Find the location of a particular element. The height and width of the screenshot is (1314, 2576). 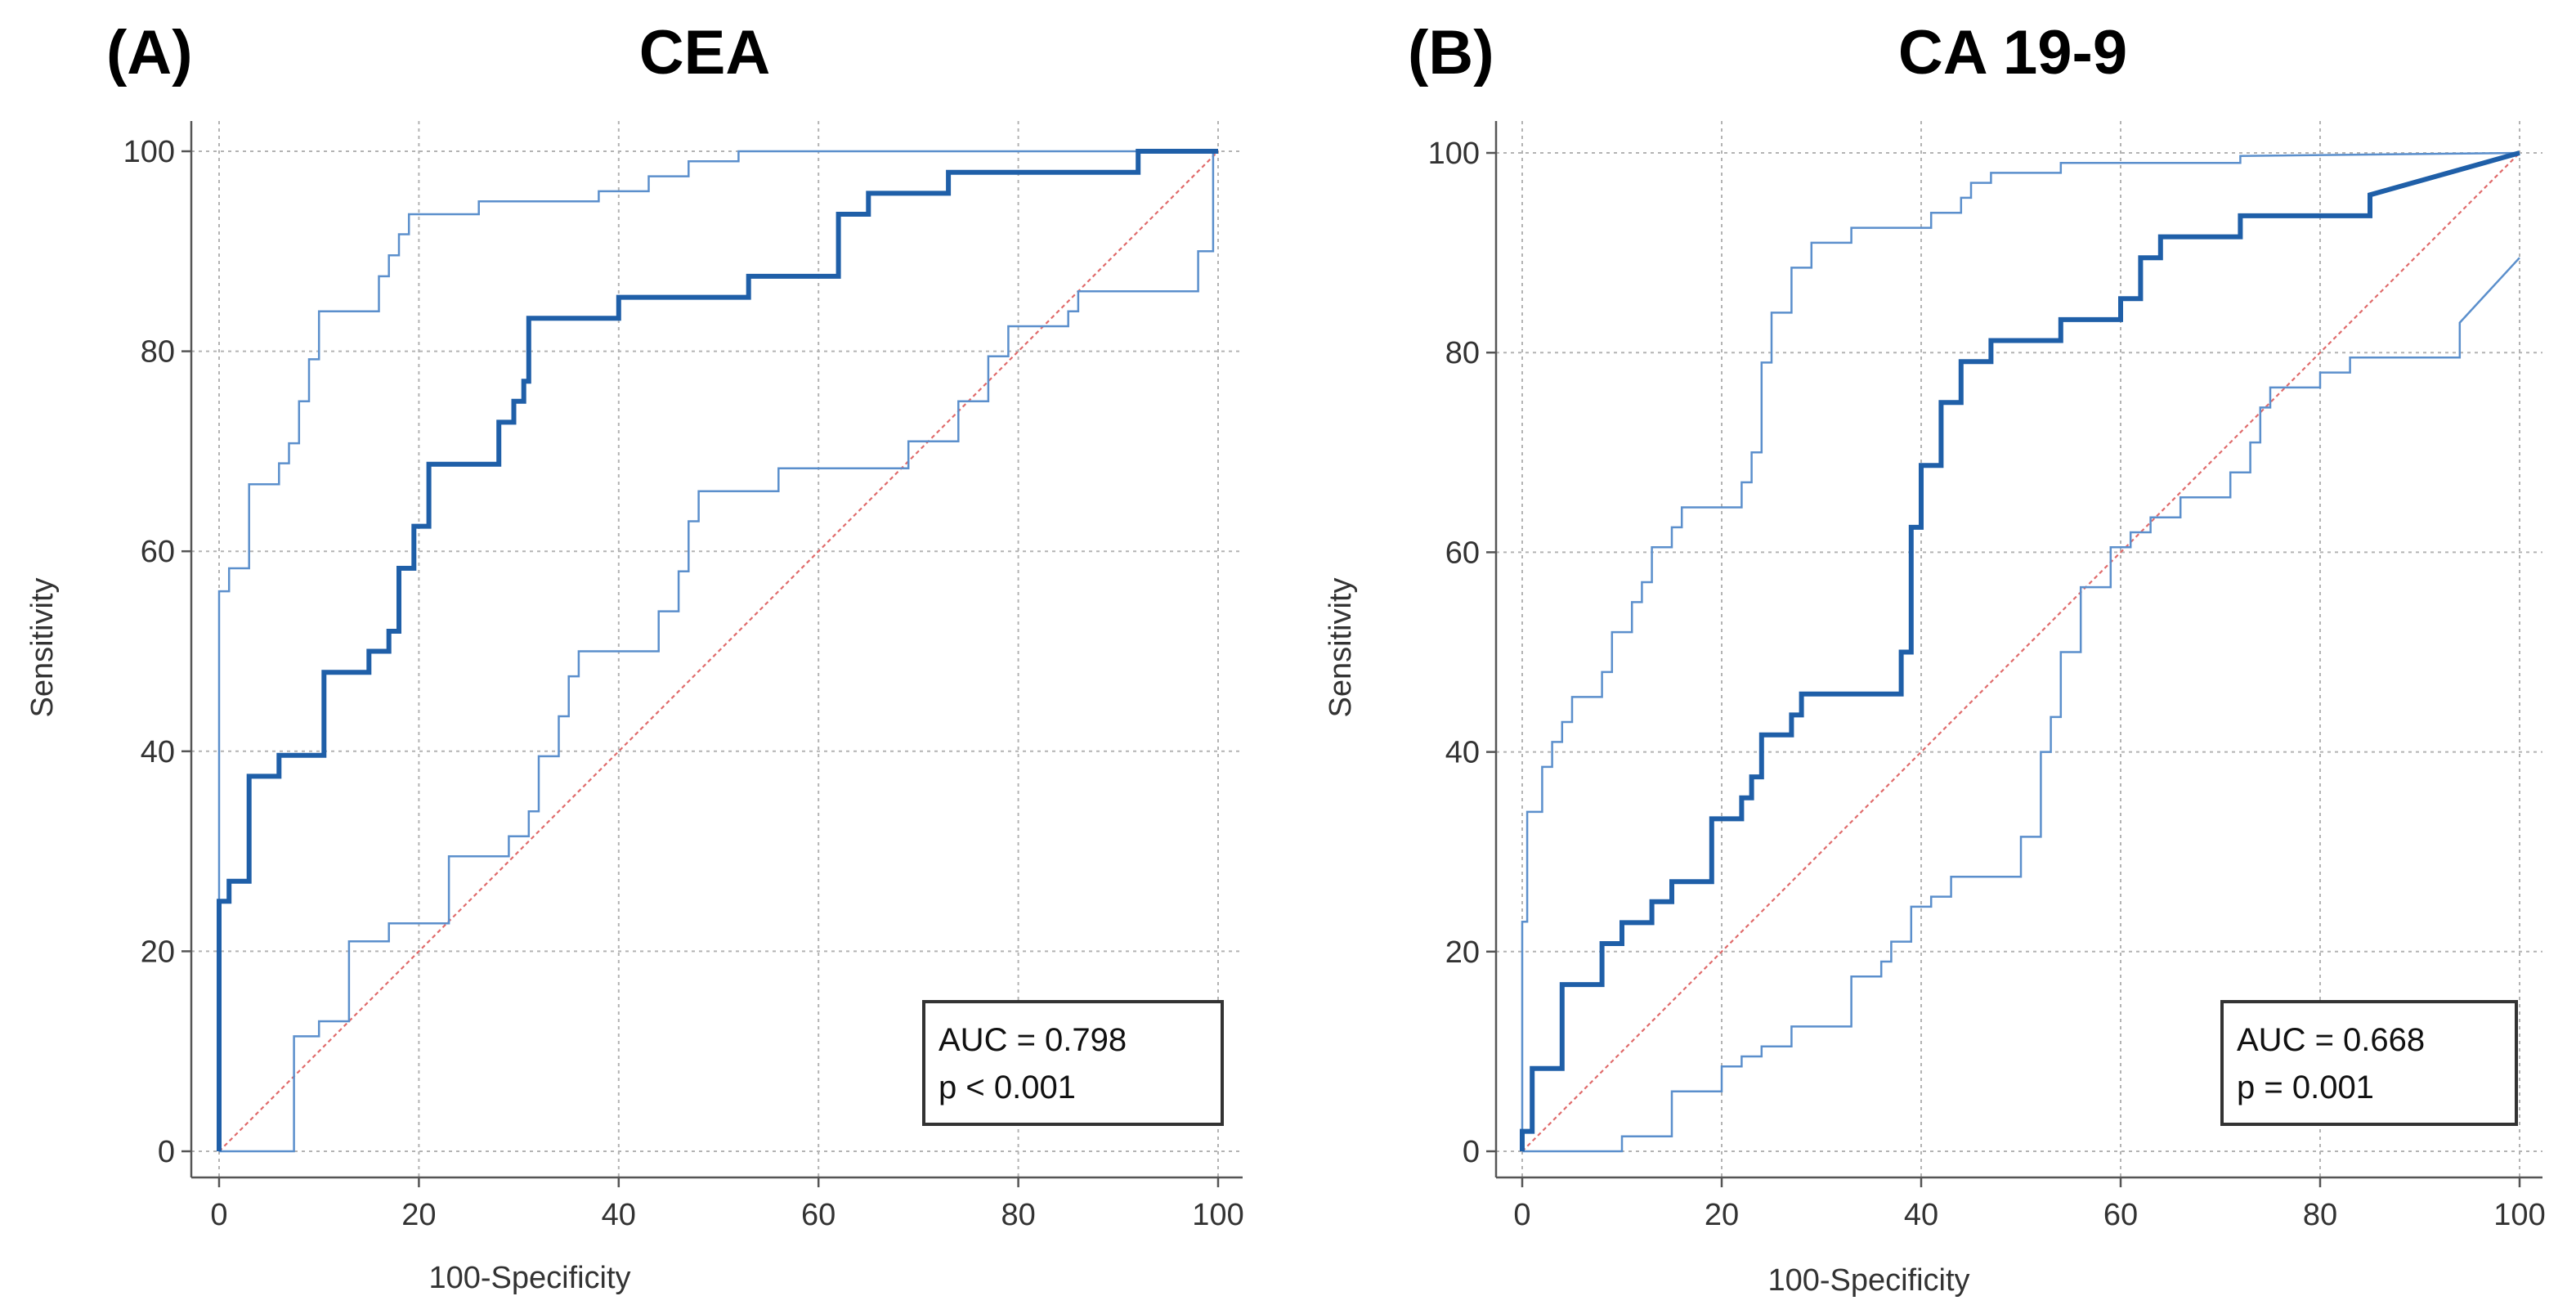

panel-a-stats-frame is located at coordinates (1073, 1063).